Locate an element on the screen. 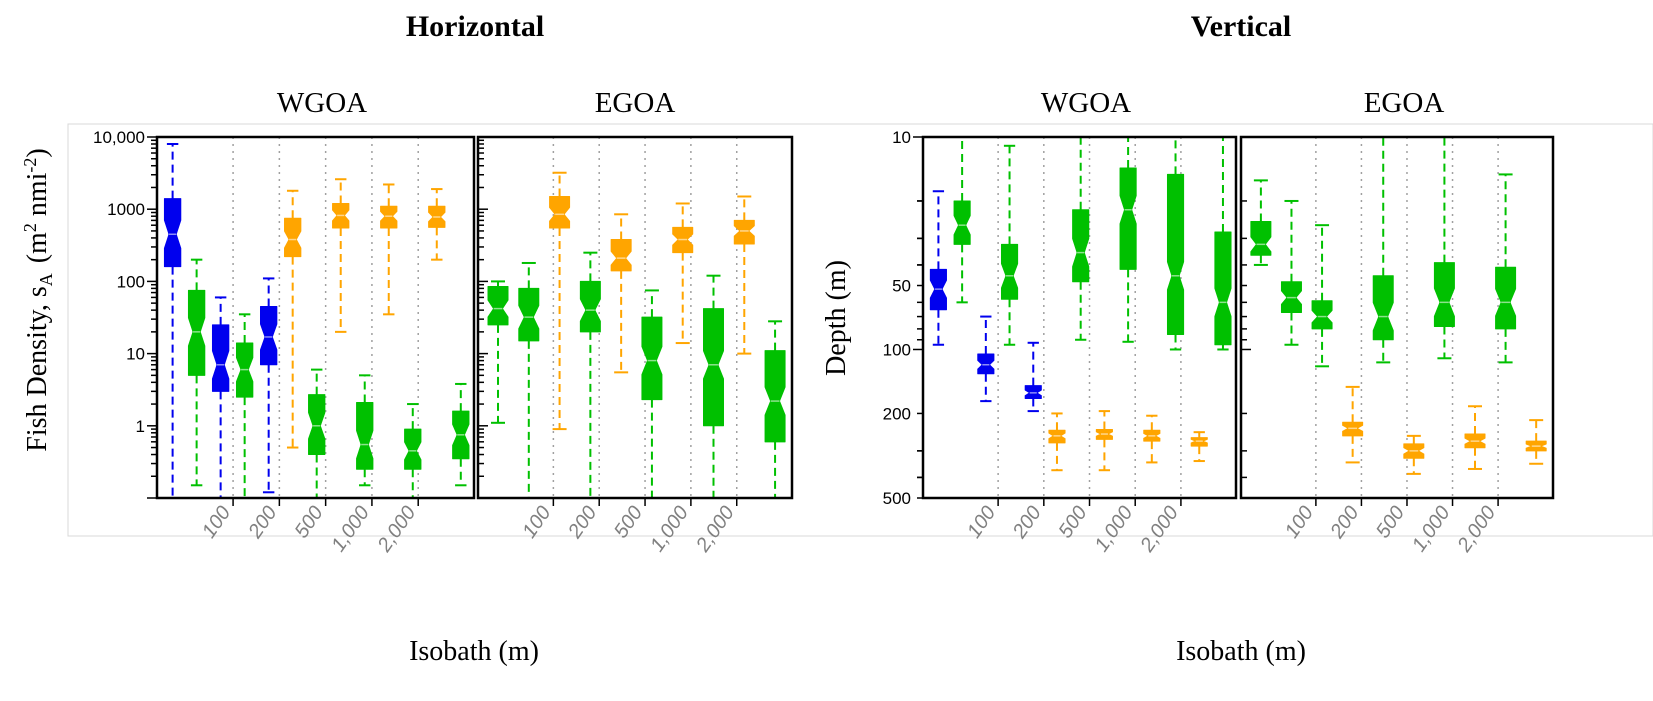 The image size is (1653, 701). y-label-unit-mid: nmi is located at coordinates (37, 197).